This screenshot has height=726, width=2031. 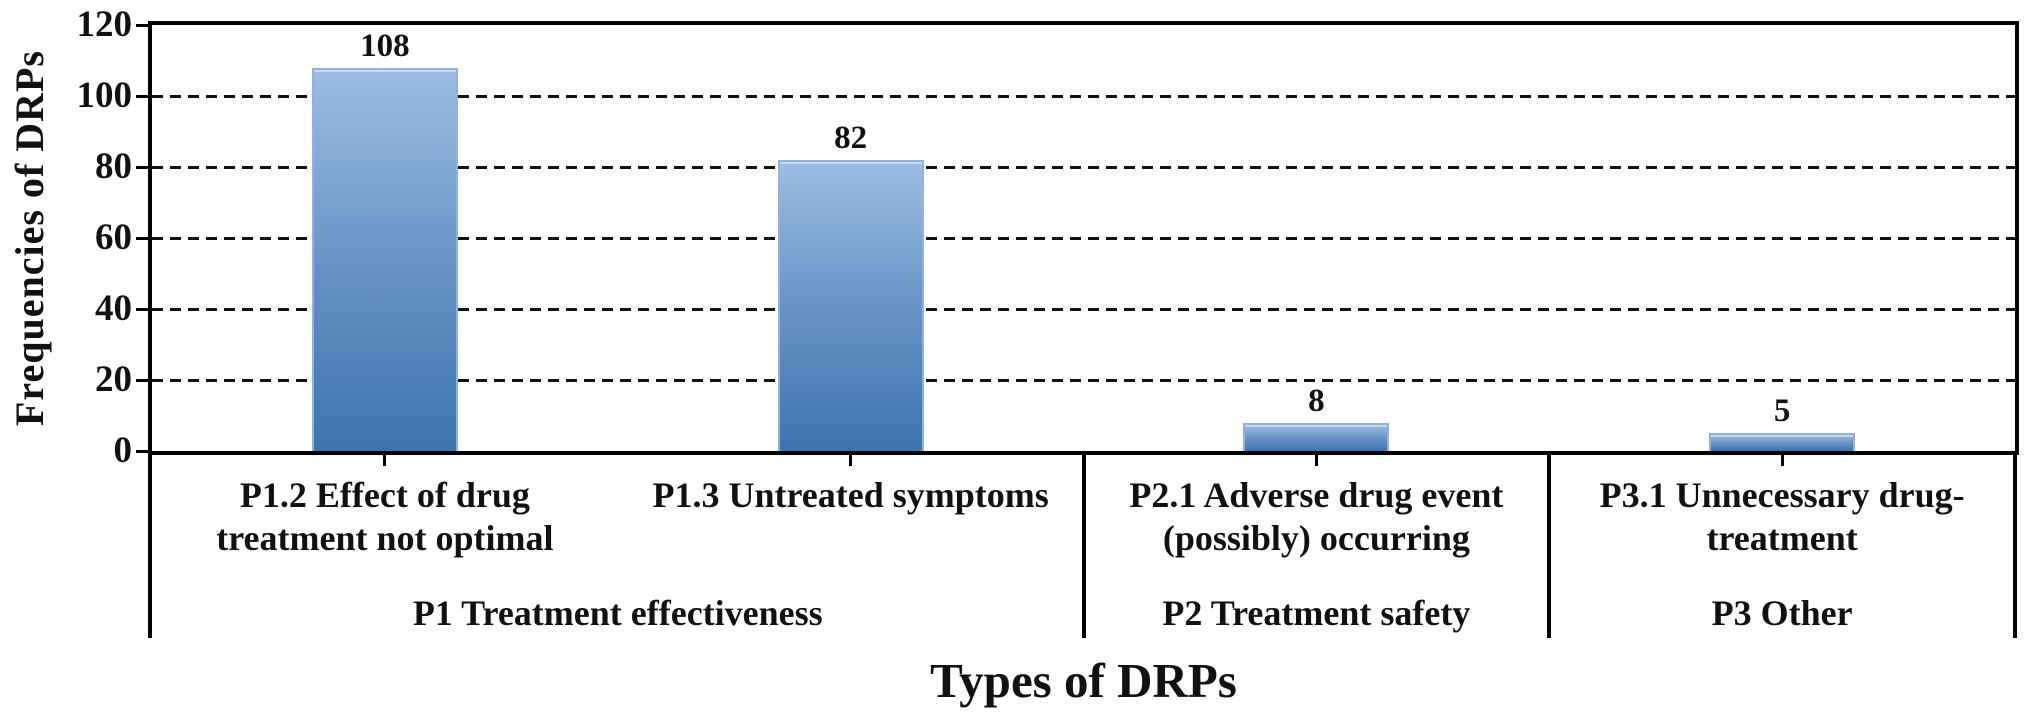 I want to click on bar-value-label: 82, so click(x=851, y=137).